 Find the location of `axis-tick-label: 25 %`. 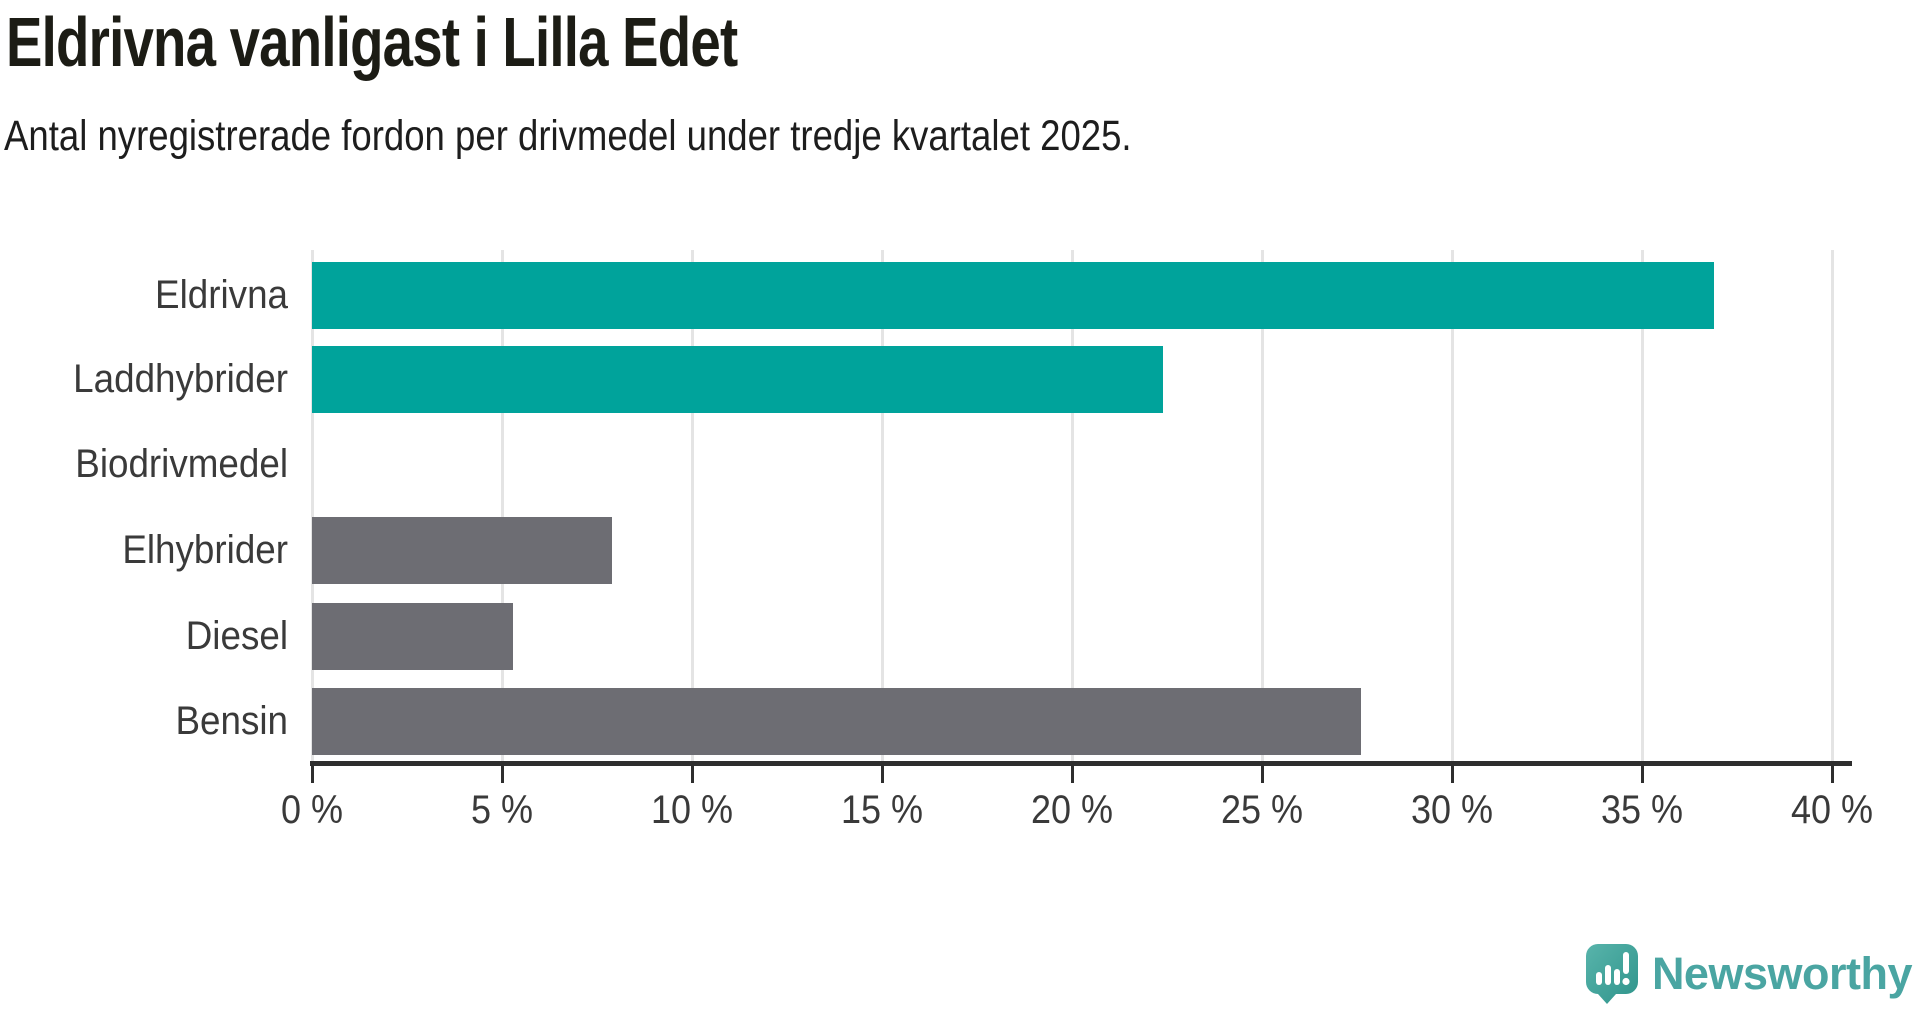

axis-tick-label: 25 % is located at coordinates (1262, 810).